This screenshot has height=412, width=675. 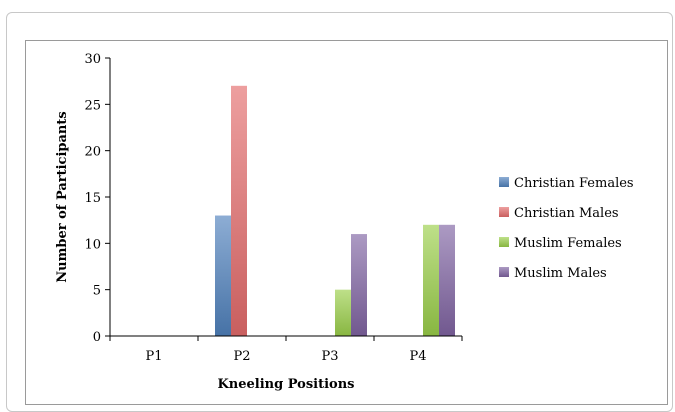 What do you see at coordinates (92, 244) in the screenshot?
I see `y-tick-label: 10` at bounding box center [92, 244].